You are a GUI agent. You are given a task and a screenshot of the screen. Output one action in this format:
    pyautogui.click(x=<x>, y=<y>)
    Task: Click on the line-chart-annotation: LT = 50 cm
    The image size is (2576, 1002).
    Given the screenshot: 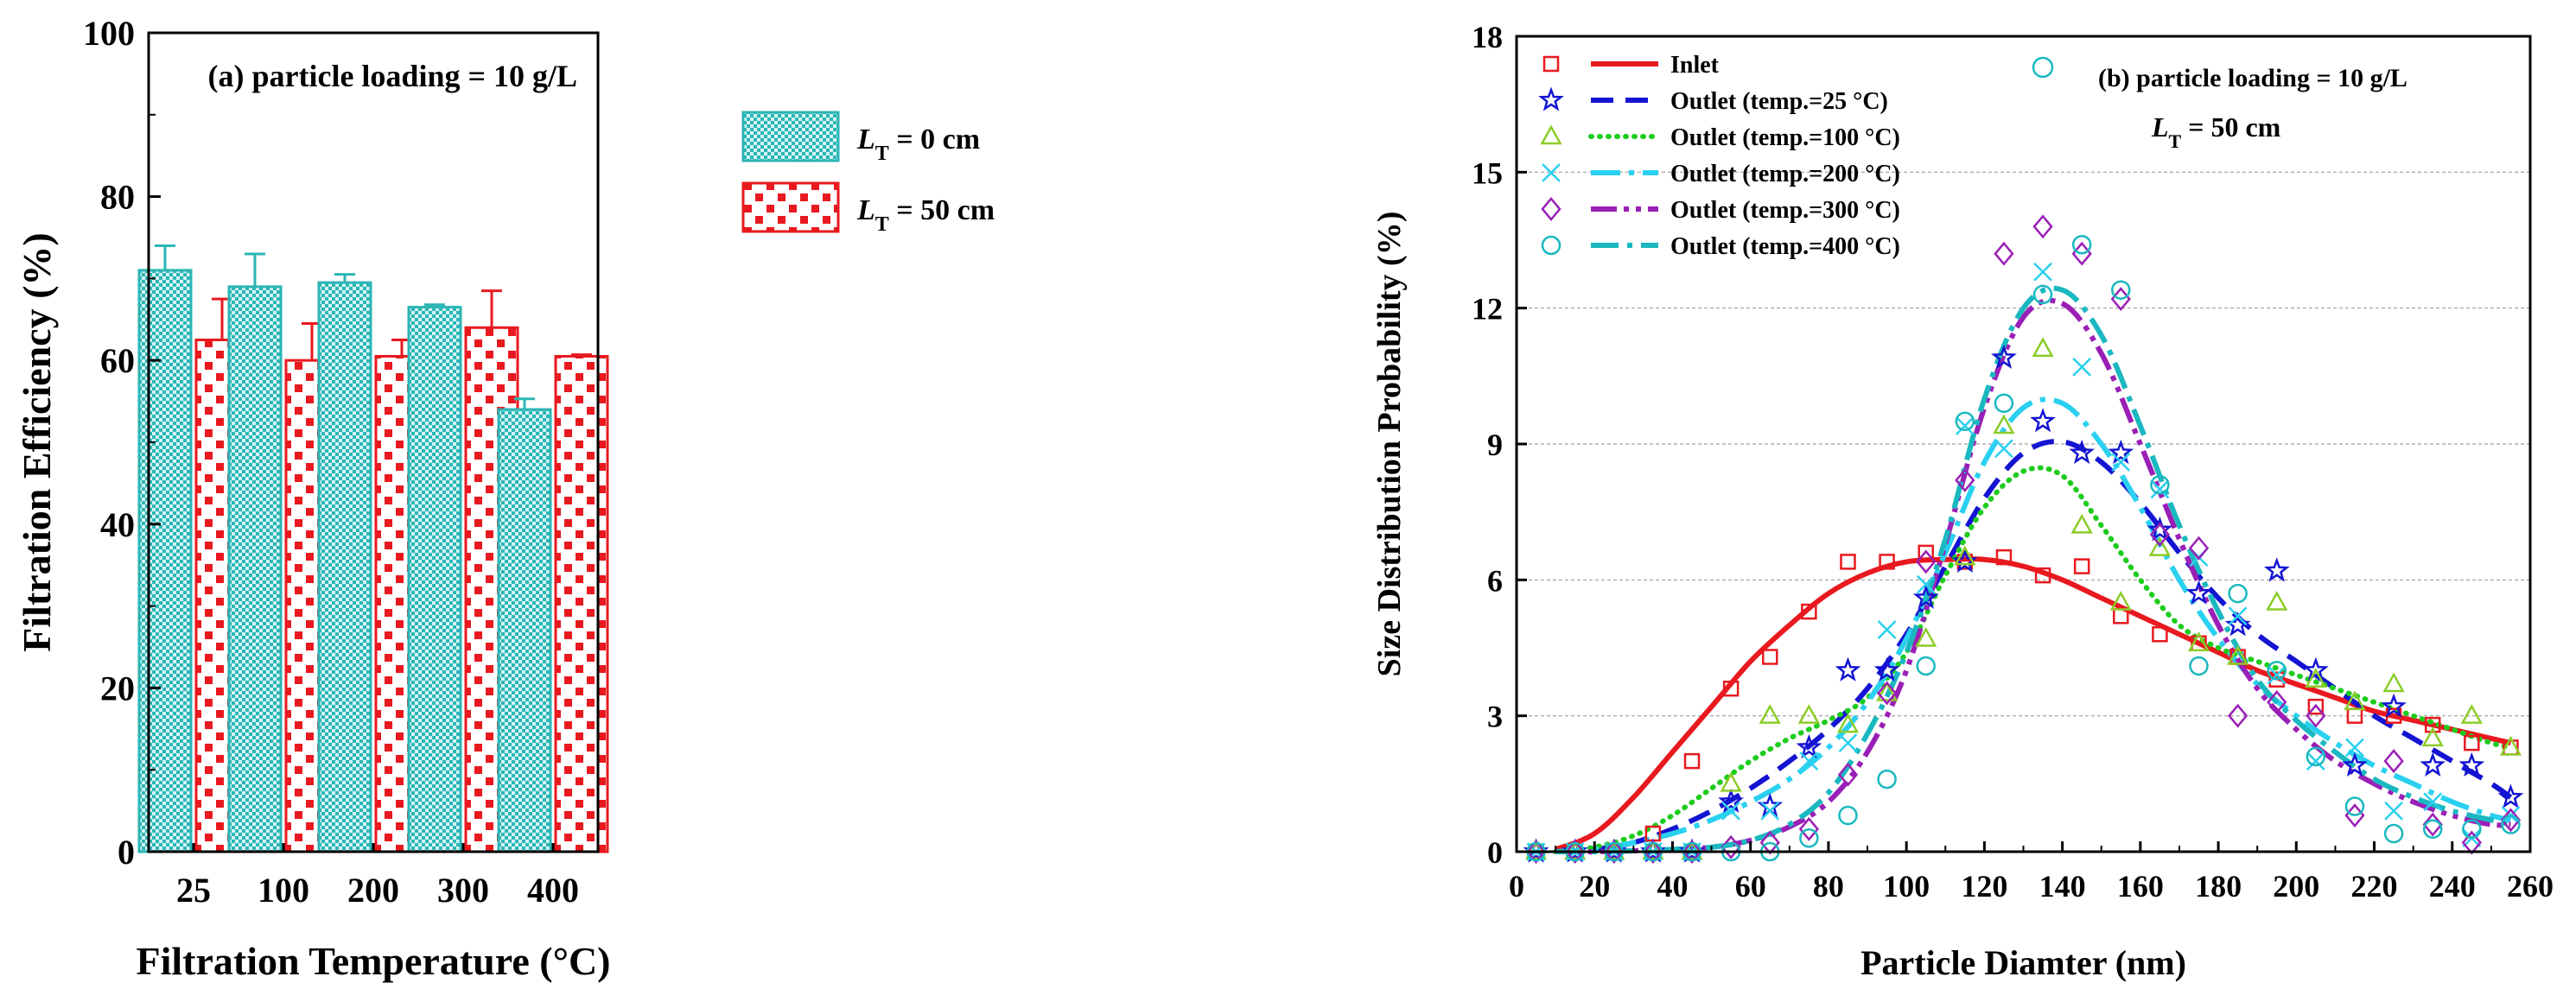 What is the action you would take?
    pyautogui.click(x=2216, y=131)
    